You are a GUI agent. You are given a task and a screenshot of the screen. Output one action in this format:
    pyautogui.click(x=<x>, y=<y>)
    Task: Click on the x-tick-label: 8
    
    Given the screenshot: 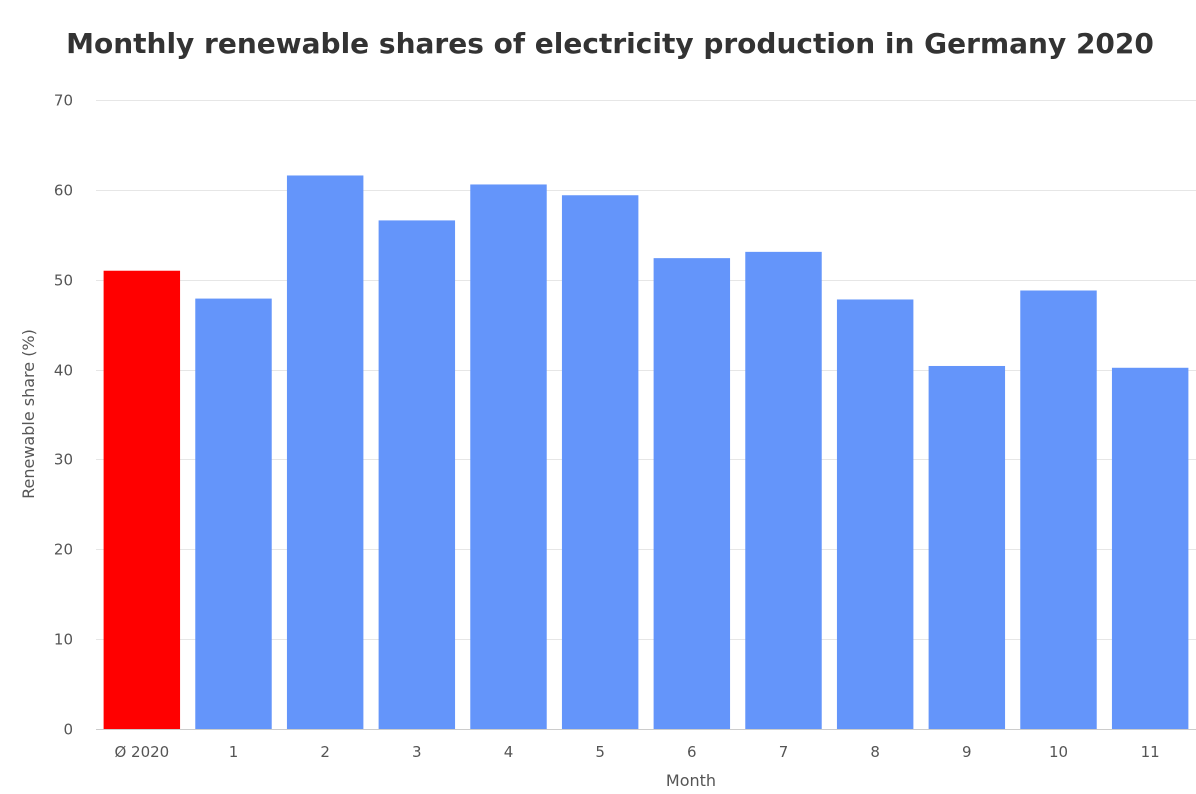 What is the action you would take?
    pyautogui.click(x=875, y=752)
    